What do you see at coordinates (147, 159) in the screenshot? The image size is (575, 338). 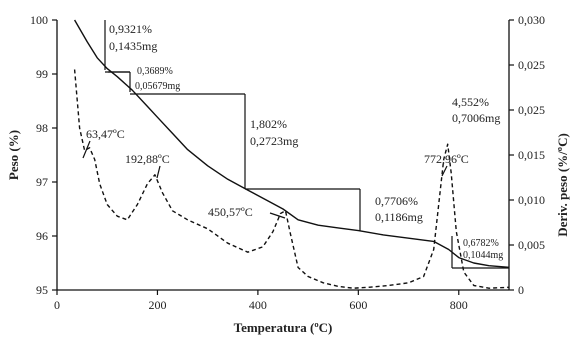 I see `peak-label-2: 192,88ºC` at bounding box center [147, 159].